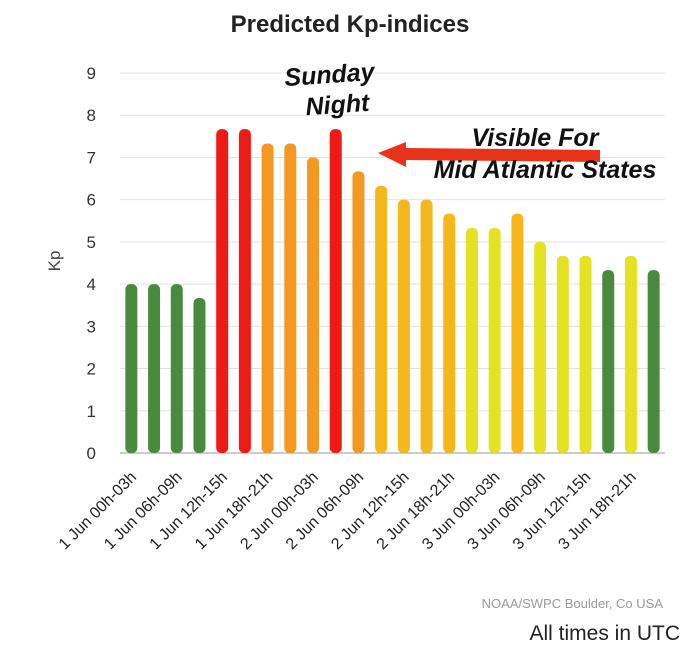 This screenshot has width=700, height=653. Describe the element at coordinates (329, 75) in the screenshot. I see `sunday-annotation-line1: Sunday` at that location.